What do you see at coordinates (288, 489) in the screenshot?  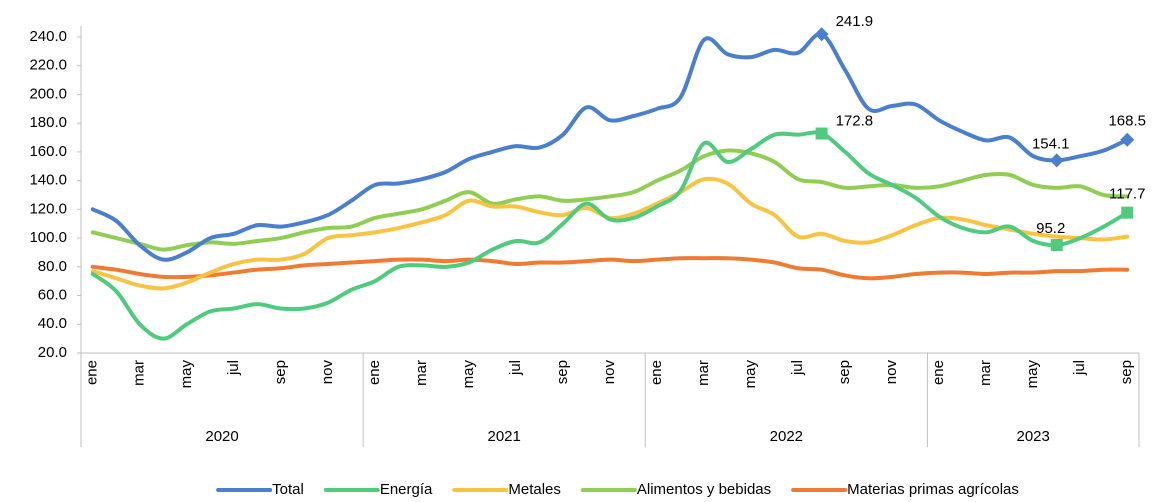 I see `legend-label: Total` at bounding box center [288, 489].